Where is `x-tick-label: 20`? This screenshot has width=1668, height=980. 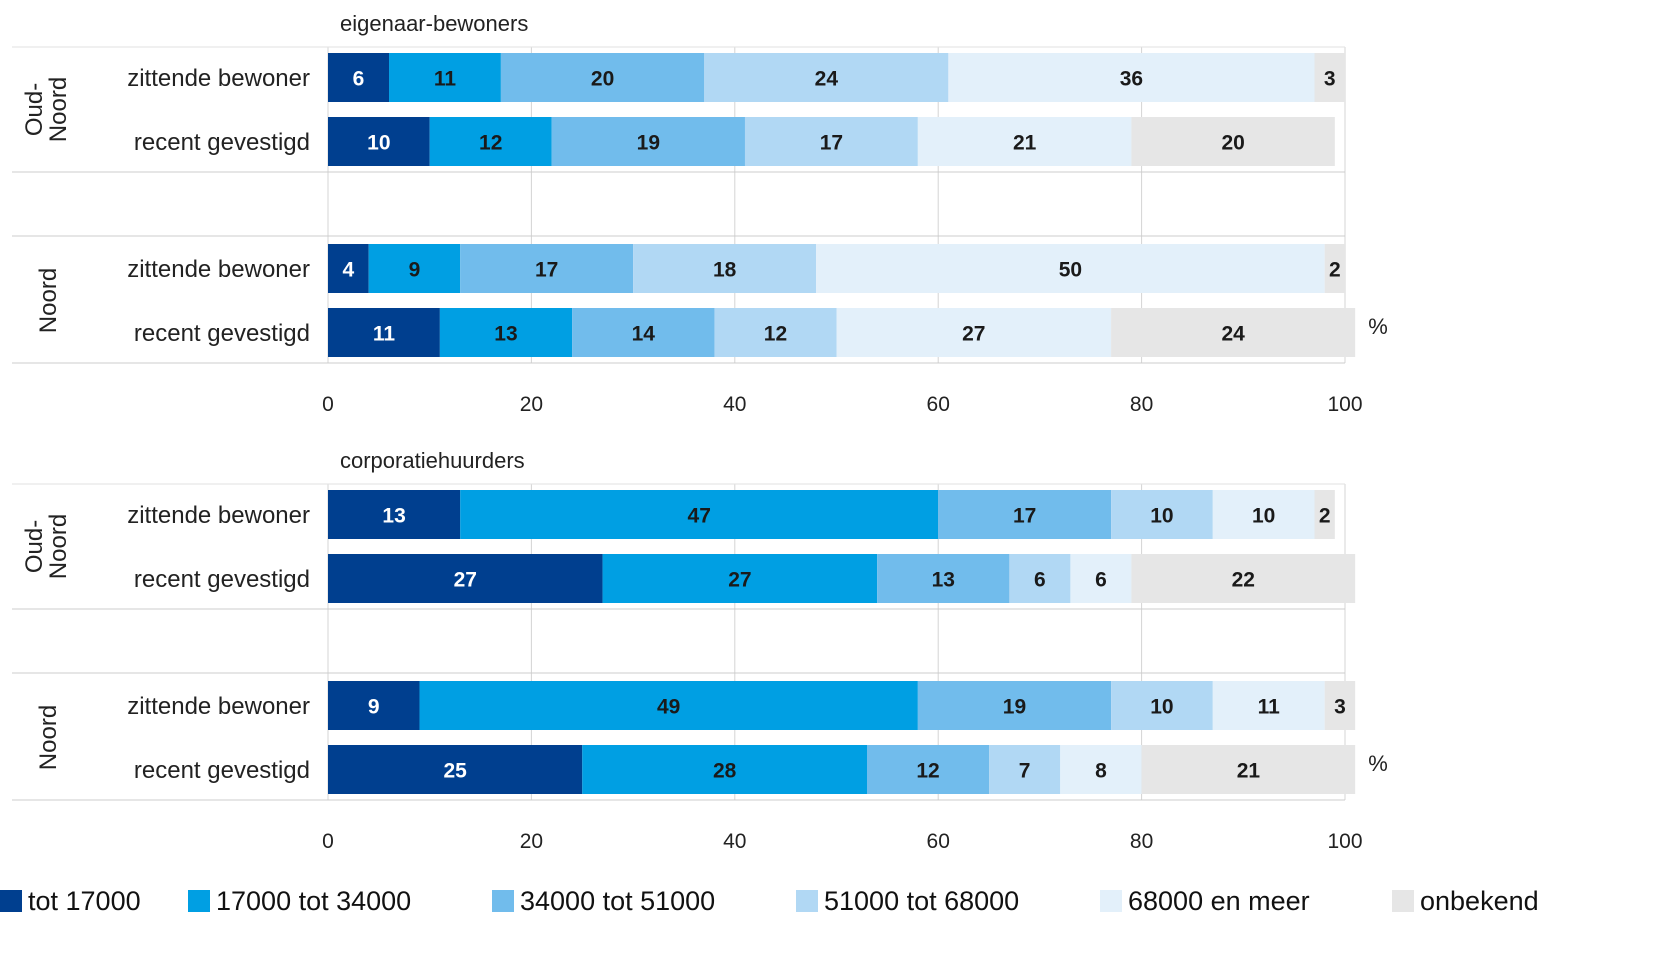 x-tick-label: 20 is located at coordinates (531, 404).